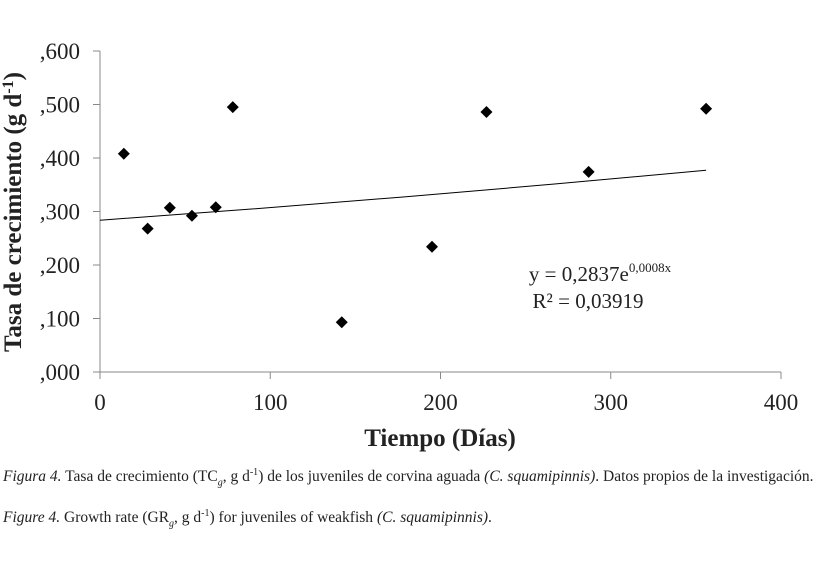  What do you see at coordinates (371, 477) in the screenshot?
I see `caption-text: ) de los juveniles de corvina aguada` at bounding box center [371, 477].